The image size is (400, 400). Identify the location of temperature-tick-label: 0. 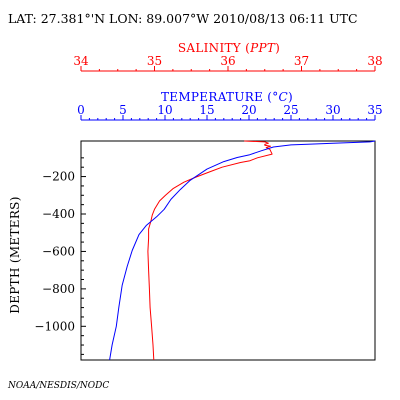
(81, 110).